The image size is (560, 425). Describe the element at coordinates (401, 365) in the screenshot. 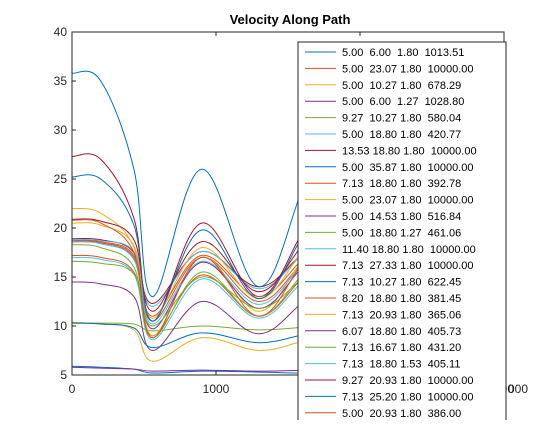

I see `legend-entry-20: 7.13 18.80 1.53 405.11` at that location.